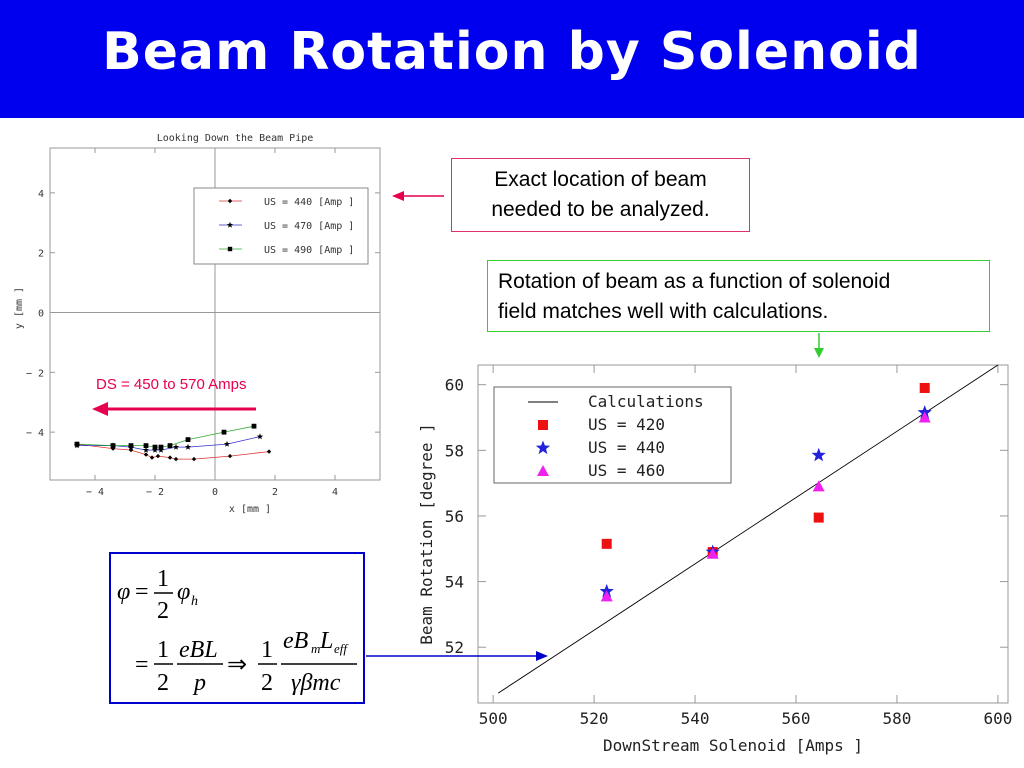 The height and width of the screenshot is (768, 1024). Describe the element at coordinates (19, 308) in the screenshot. I see `left-ylabel: y [mm ]` at that location.